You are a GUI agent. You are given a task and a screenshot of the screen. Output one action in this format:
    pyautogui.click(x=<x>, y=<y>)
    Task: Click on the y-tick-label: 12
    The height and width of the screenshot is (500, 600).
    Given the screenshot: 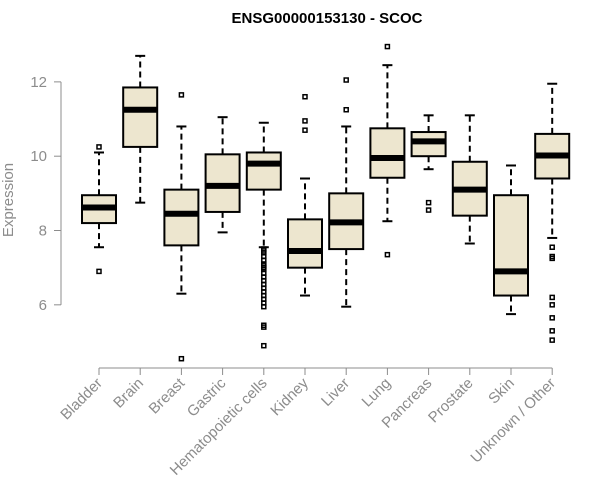 What is the action you would take?
    pyautogui.click(x=38, y=82)
    